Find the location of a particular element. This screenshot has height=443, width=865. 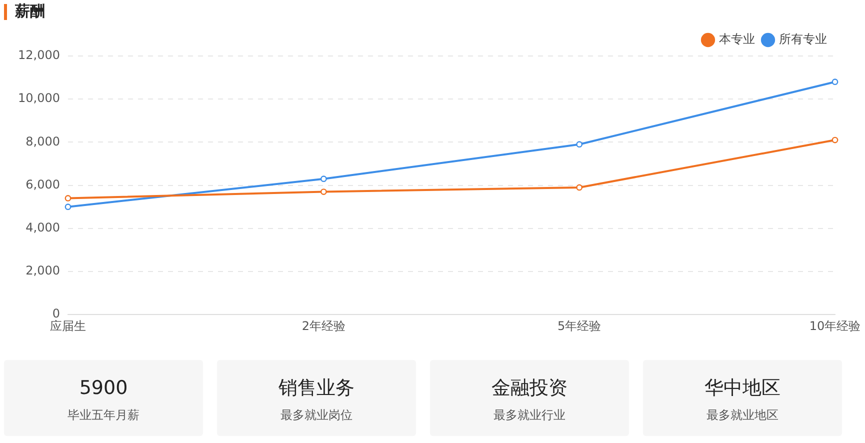

y-tick-label: 12,000 is located at coordinates (39, 55).